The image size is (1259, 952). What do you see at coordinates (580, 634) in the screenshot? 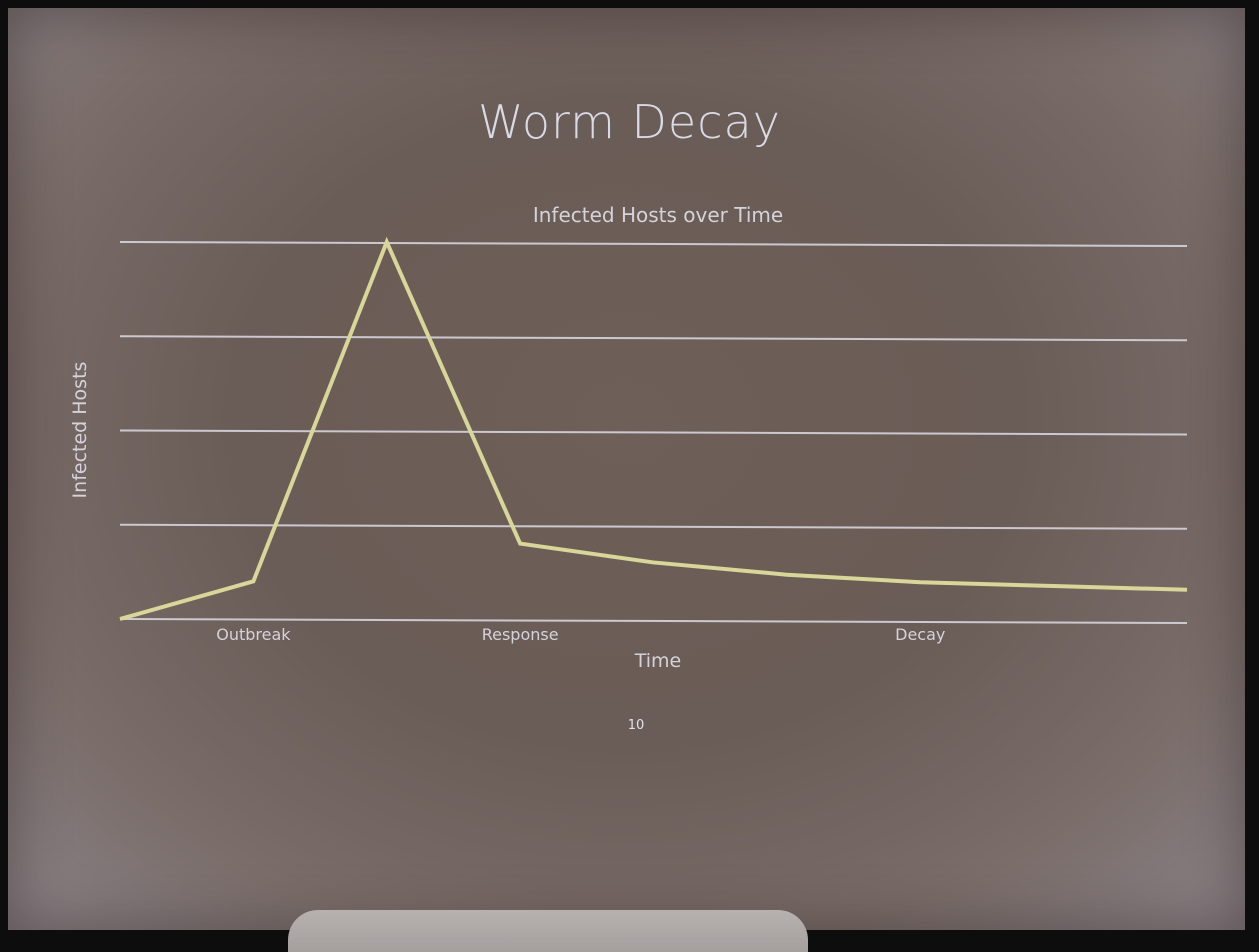
I see `x-tick-labels: Outbreak Response Decay` at bounding box center [580, 634].